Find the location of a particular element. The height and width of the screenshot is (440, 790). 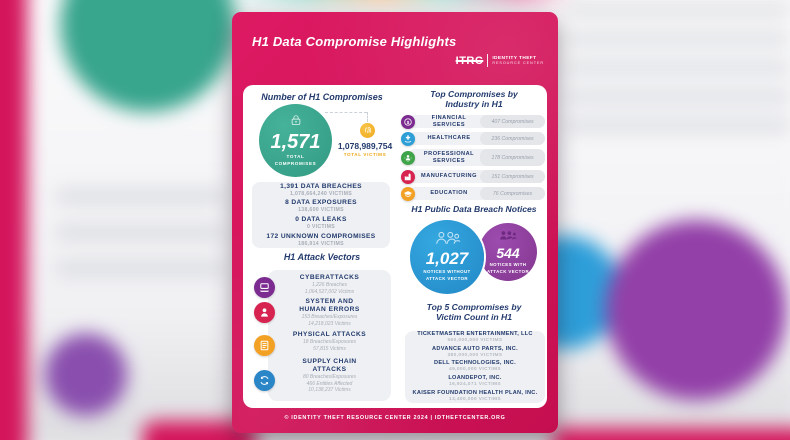

notices-without-label1: NOTICES WITHOUT is located at coordinates (447, 272).